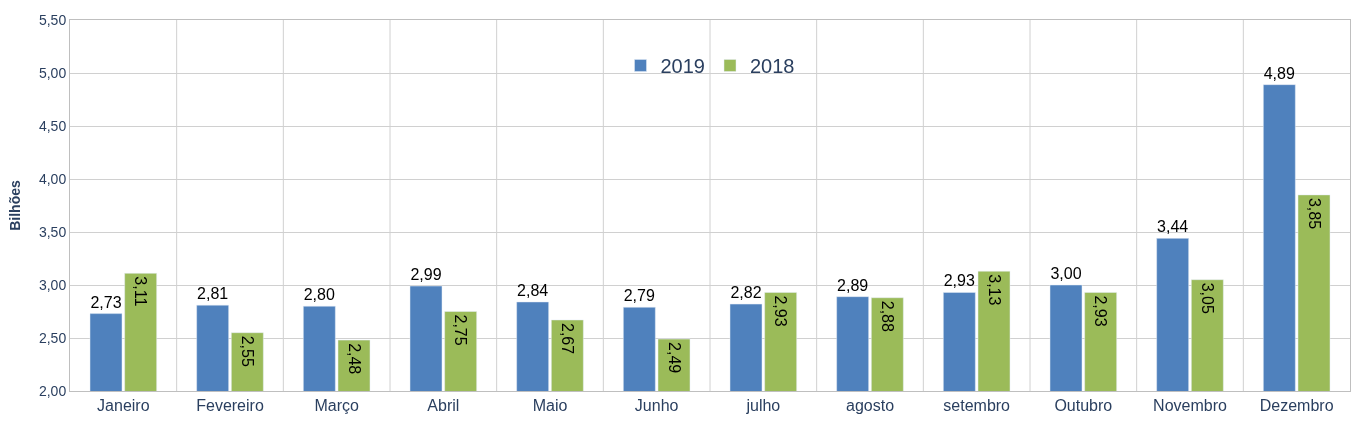 This screenshot has width=1365, height=426. I want to click on y-tick-label: 5,00, so click(52, 72).